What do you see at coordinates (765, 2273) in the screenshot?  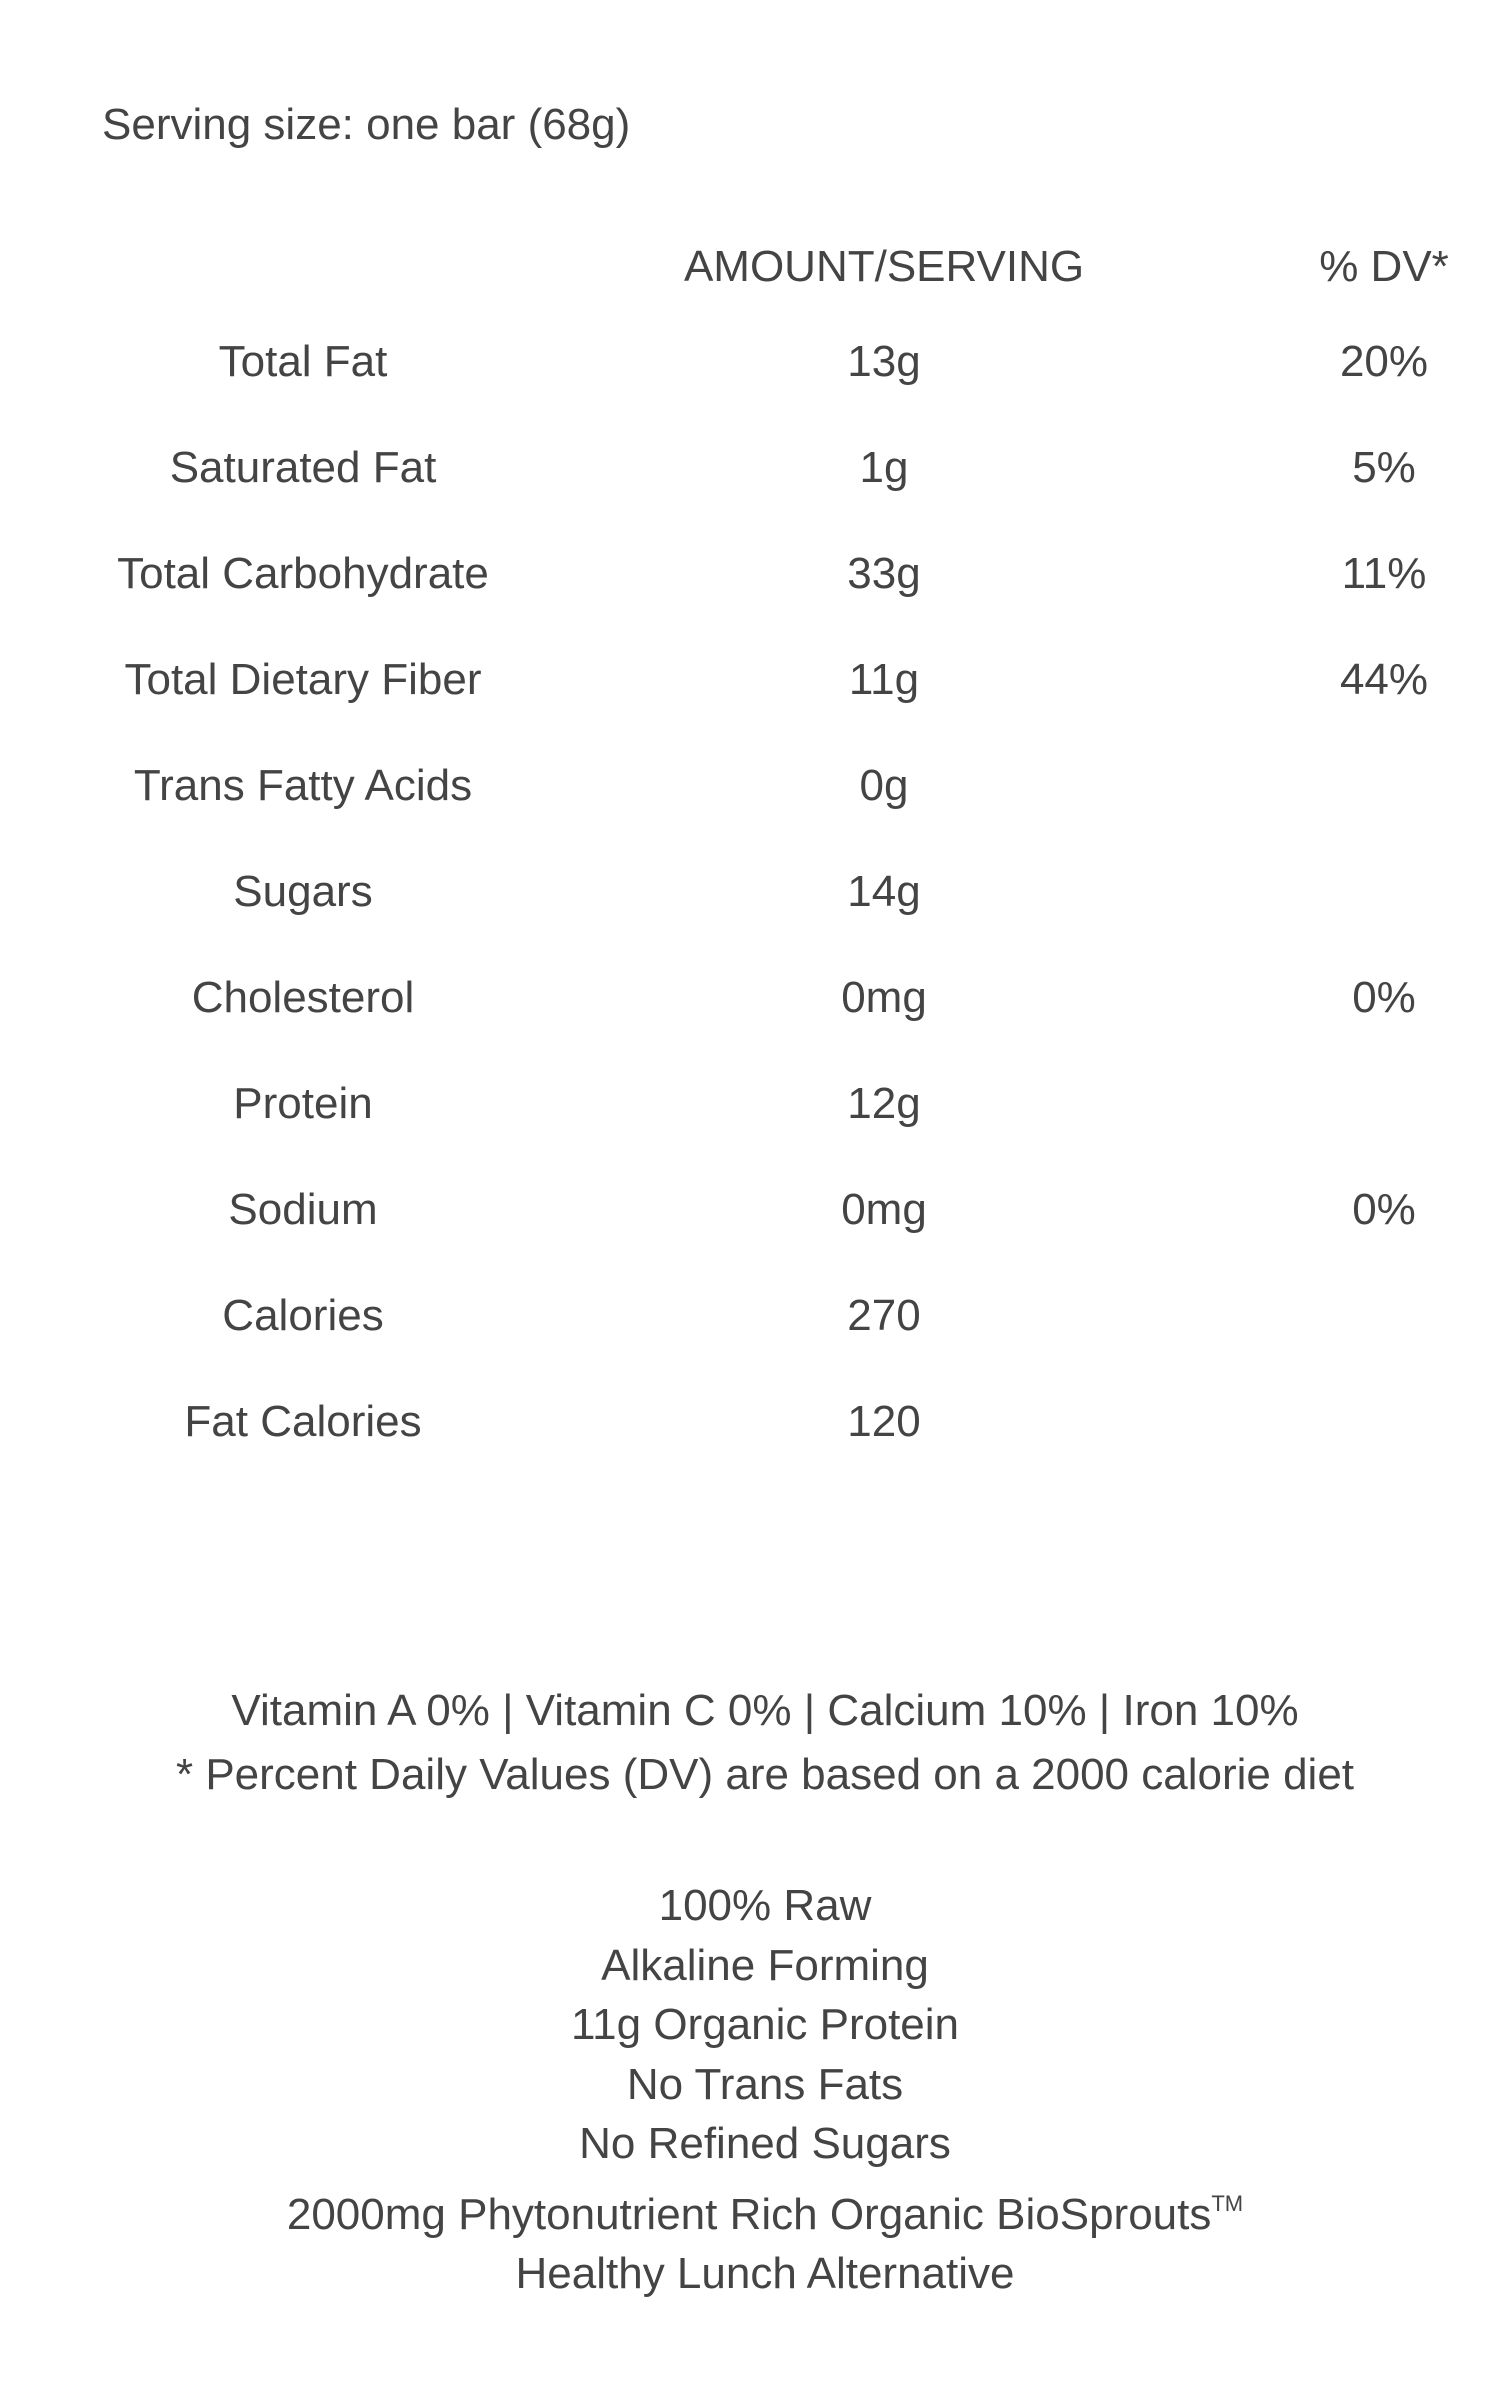 I see `claim: Healthy Lunch Alternative` at bounding box center [765, 2273].